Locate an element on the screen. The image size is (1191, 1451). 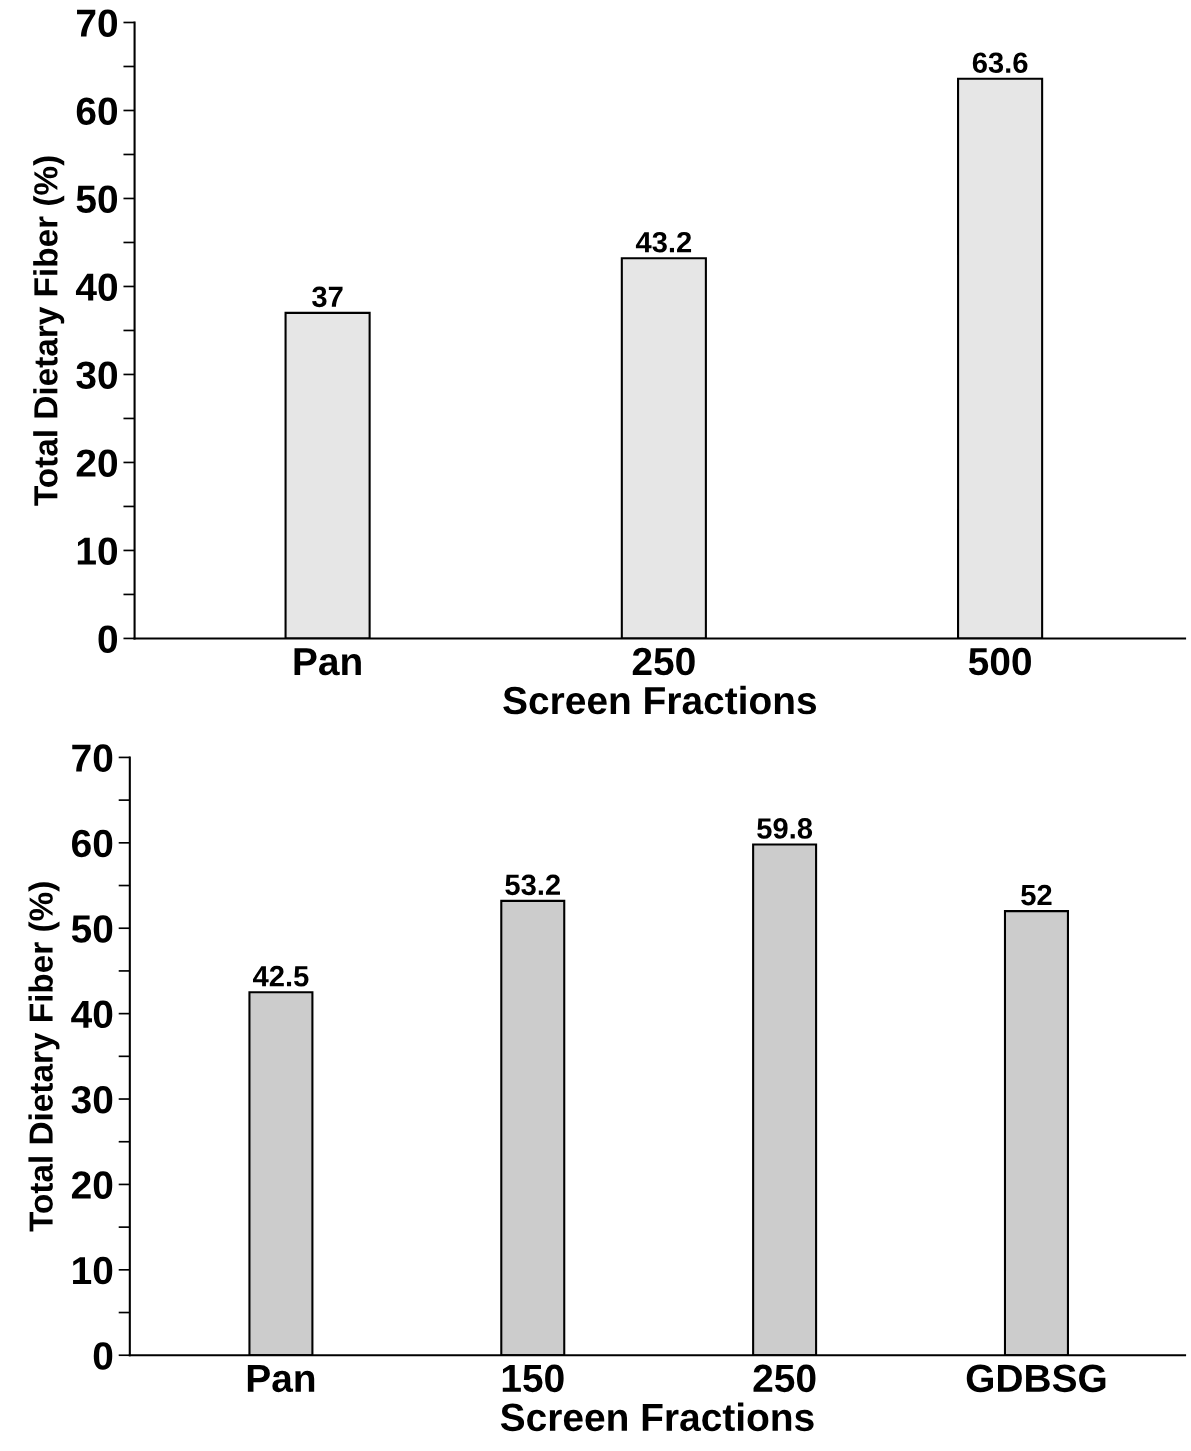
data-label: 59.8 is located at coordinates (785, 828).